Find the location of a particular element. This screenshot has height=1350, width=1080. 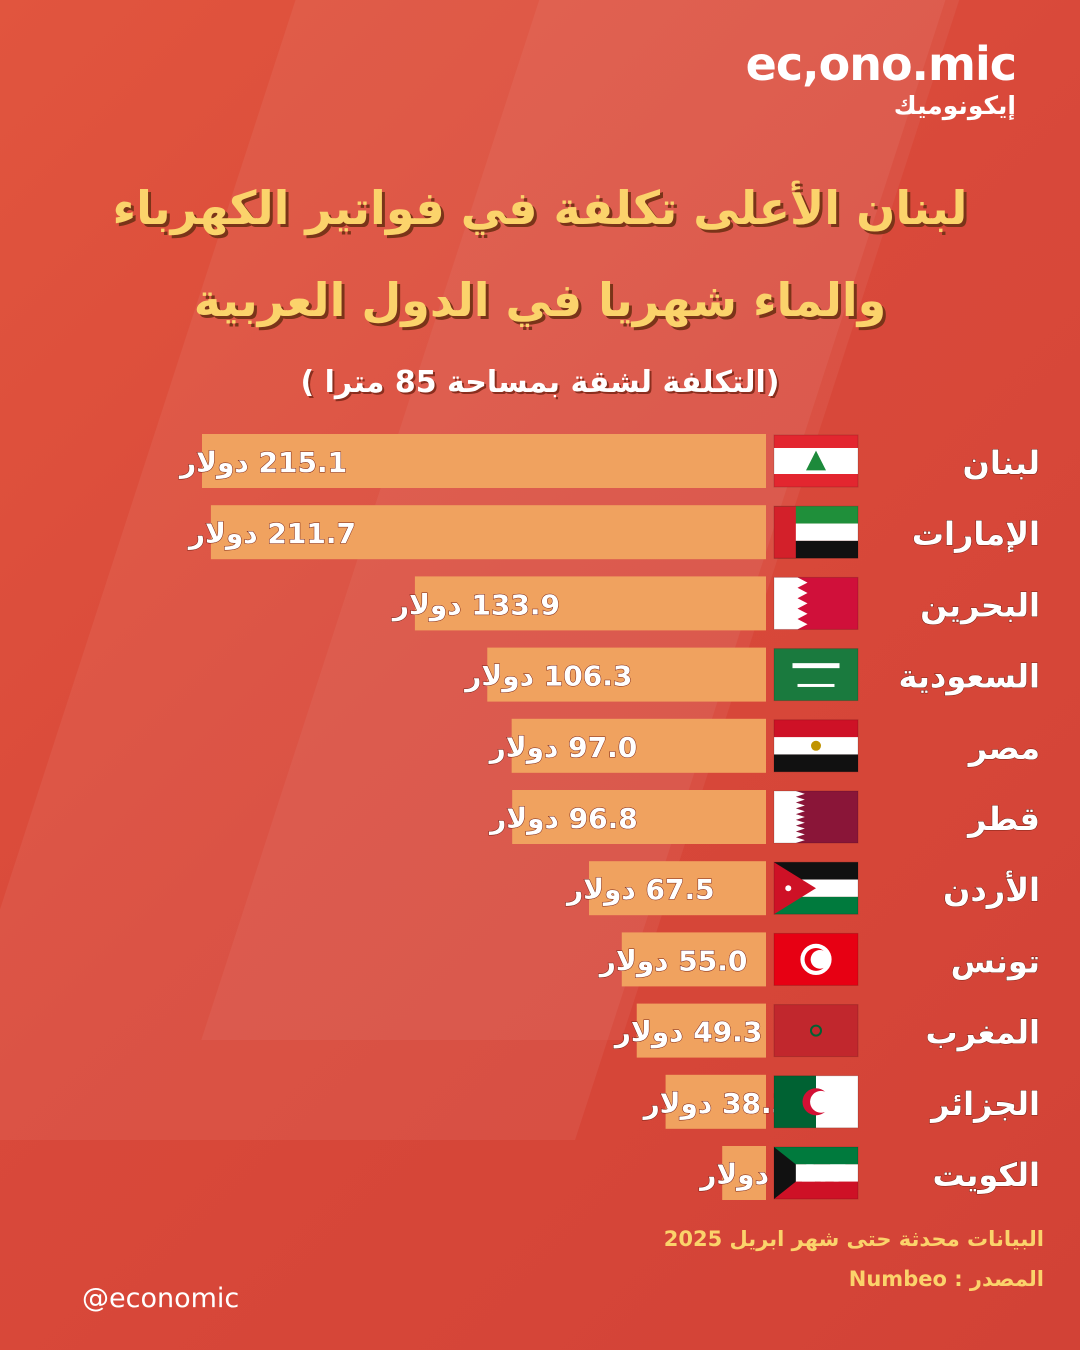

update-note: البيانات محدثة حتى شهر ابريل 2025 is located at coordinates (853, 1239).